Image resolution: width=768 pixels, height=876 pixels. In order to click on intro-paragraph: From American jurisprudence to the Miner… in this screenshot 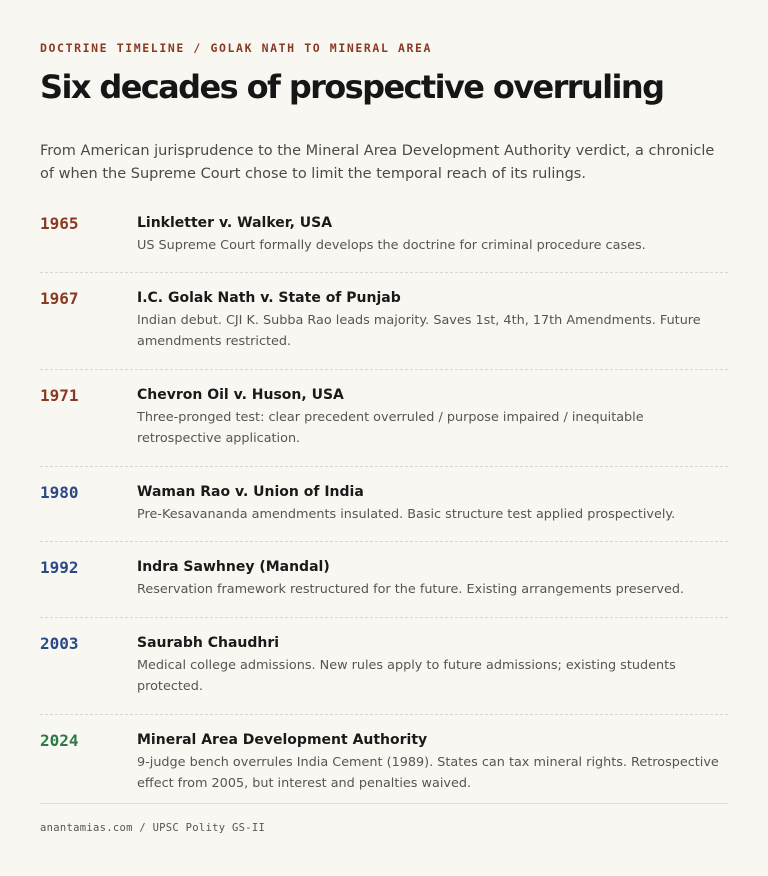, I will do `click(377, 162)`.